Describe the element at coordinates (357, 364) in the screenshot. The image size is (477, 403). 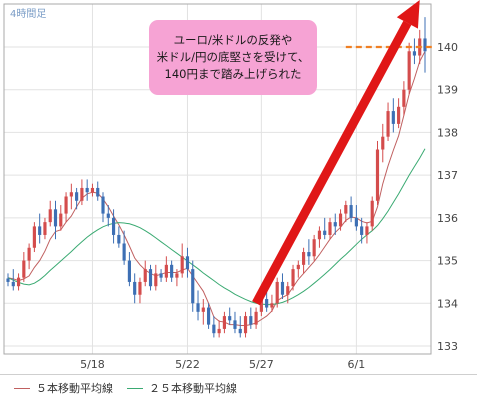
I see `x-tick-label: 6/1` at that location.